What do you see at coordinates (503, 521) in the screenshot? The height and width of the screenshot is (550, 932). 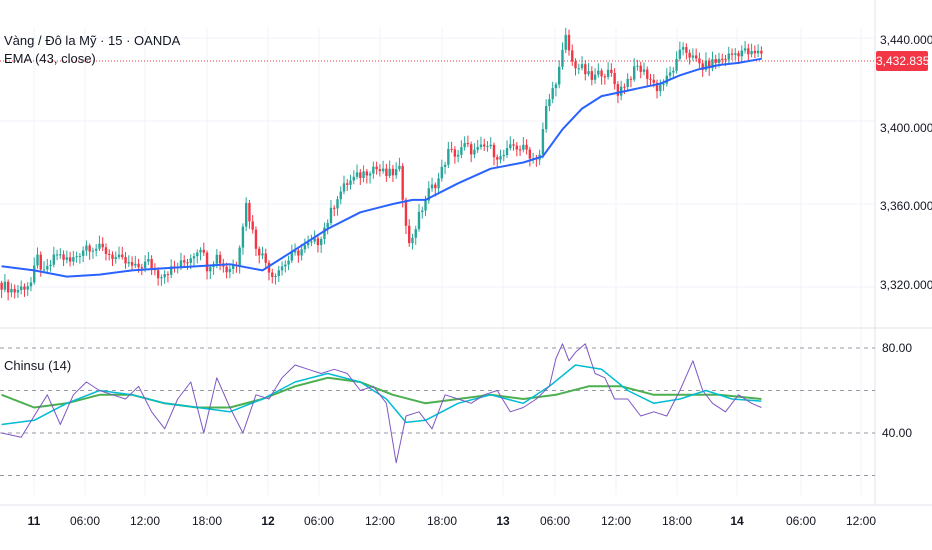 I see `time-label: 13` at bounding box center [503, 521].